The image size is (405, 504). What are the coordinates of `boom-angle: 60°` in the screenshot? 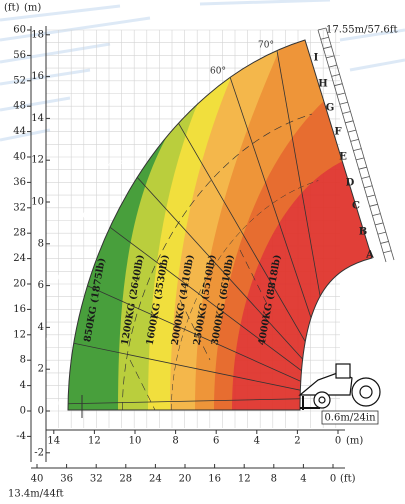 It's located at (218, 72).